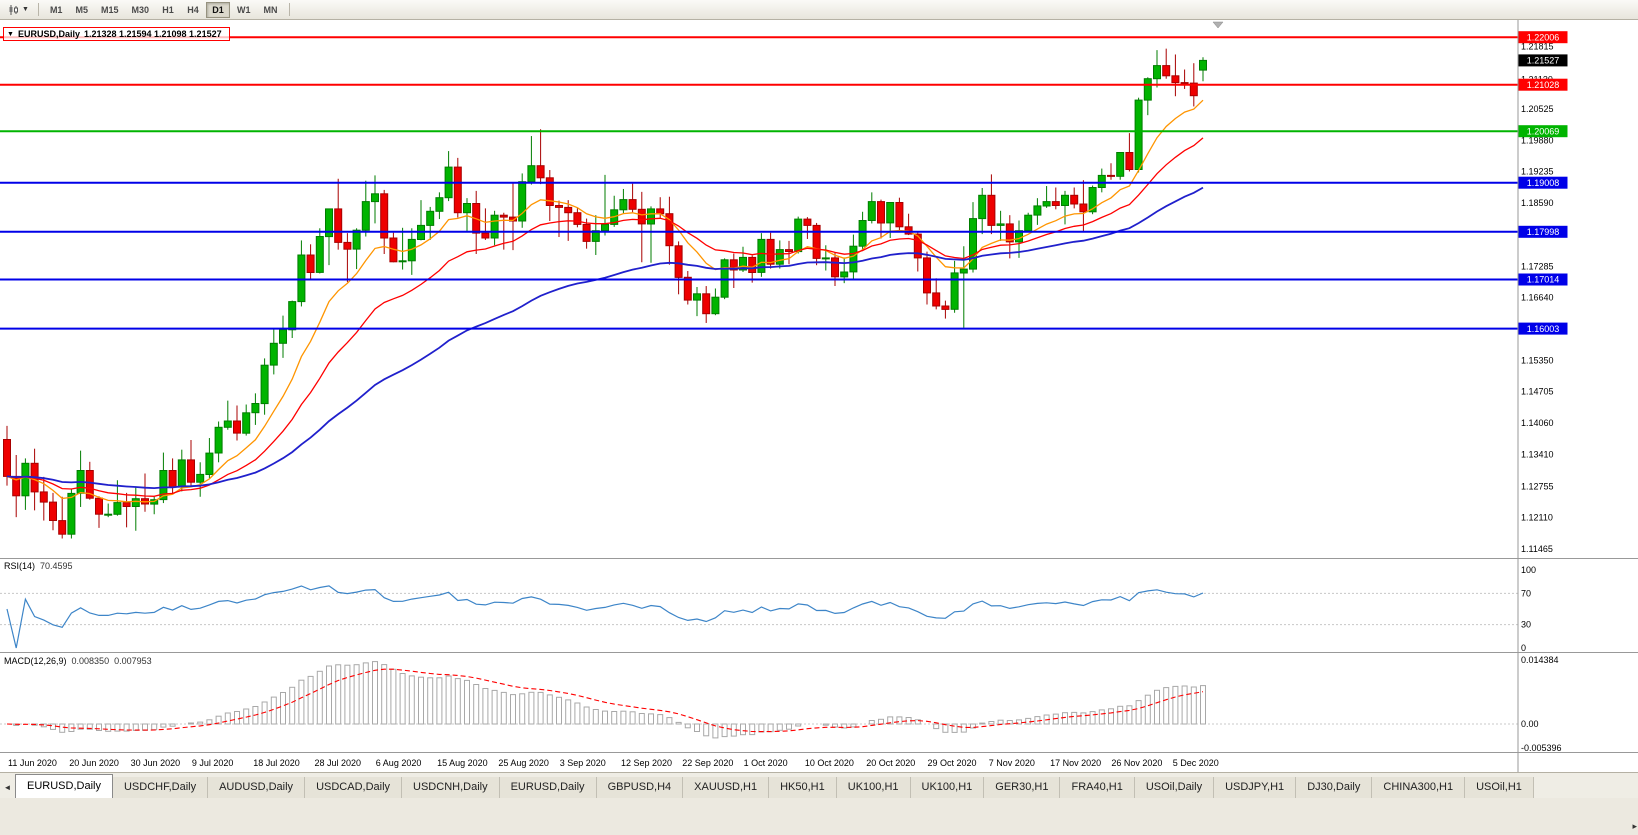 The width and height of the screenshot is (1638, 835). What do you see at coordinates (707, 763) in the screenshot?
I see `svg-text: 22 Sep 2020` at bounding box center [707, 763].